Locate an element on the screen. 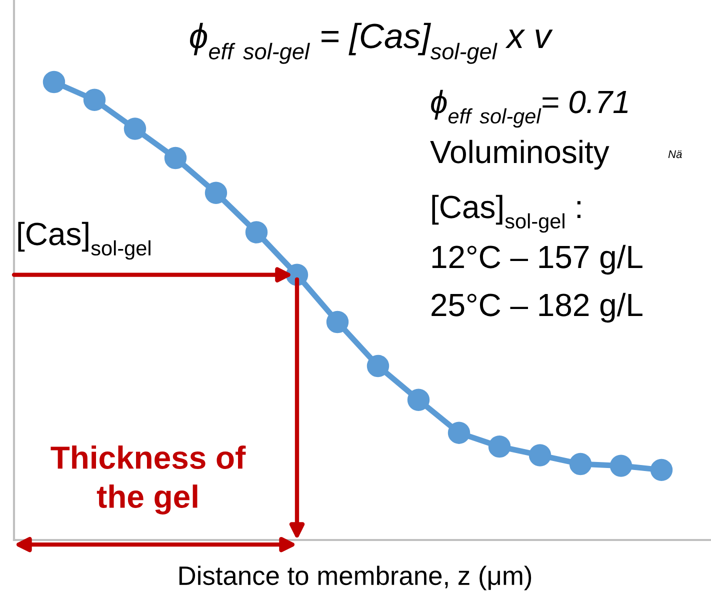  x-axis-title: Distance to membrane, z (μm) is located at coordinates (355, 578).